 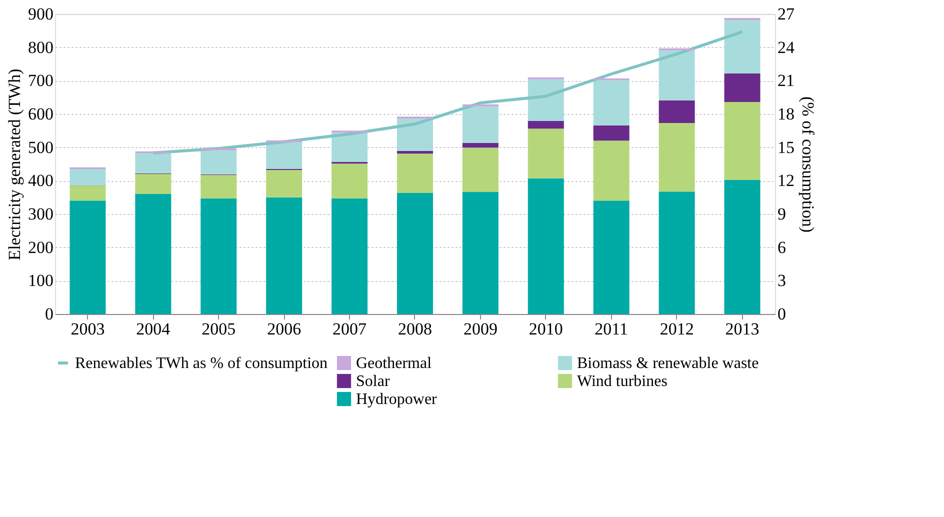 What do you see at coordinates (786, 147) in the screenshot?
I see `y2-tick-label: 15` at bounding box center [786, 147].